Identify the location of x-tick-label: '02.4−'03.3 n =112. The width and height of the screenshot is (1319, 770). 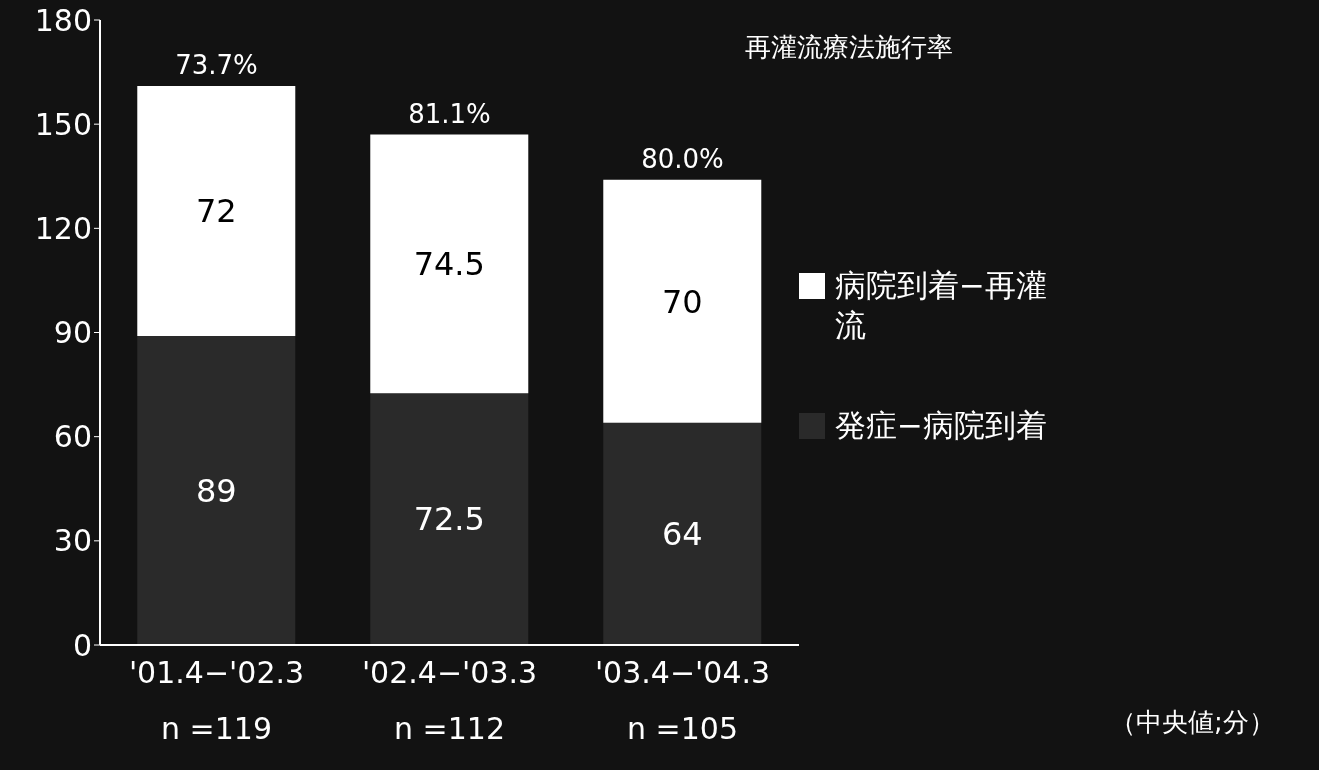
(449, 700).